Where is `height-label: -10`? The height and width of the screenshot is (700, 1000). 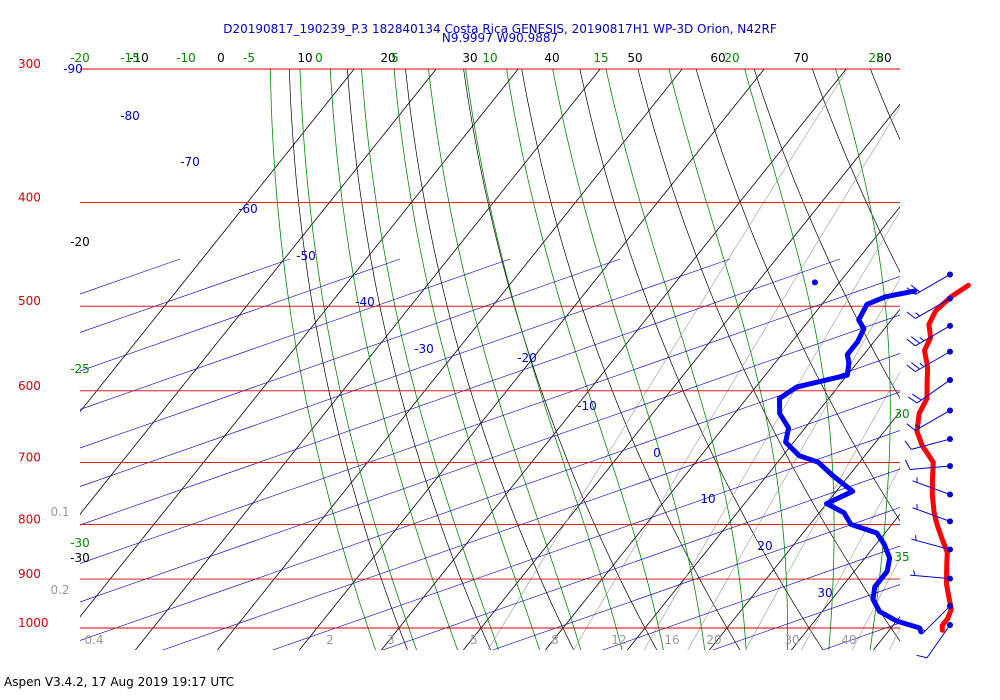 height-label: -10 is located at coordinates (587, 406).